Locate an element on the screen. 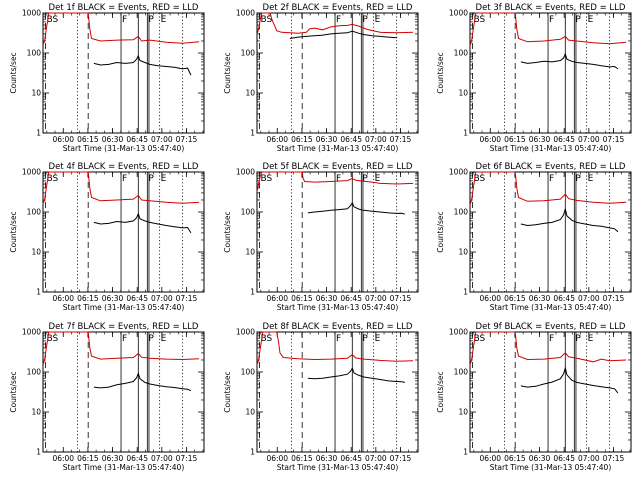 The width and height of the screenshot is (640, 480). panel-title: Det 8f BLACK = Events, RED = LLD is located at coordinates (338, 327).